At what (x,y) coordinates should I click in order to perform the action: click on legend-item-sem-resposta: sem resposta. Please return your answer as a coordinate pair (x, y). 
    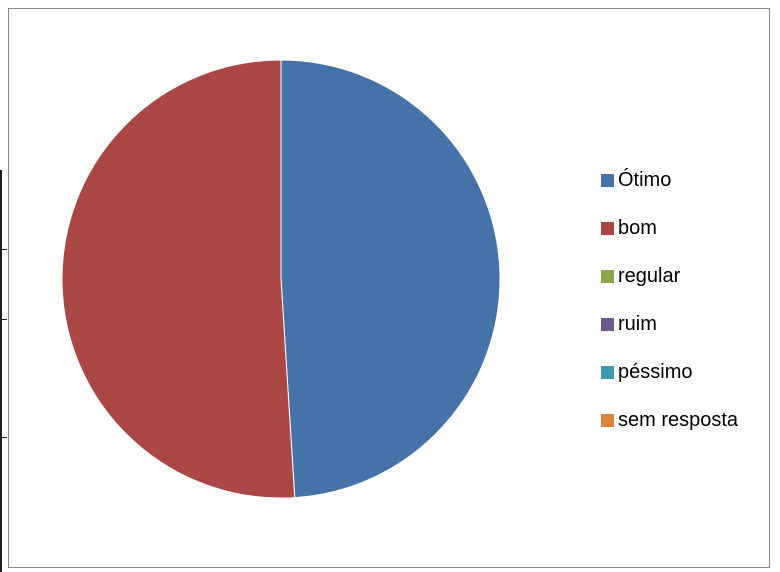
    Looking at the image, I should click on (688, 420).